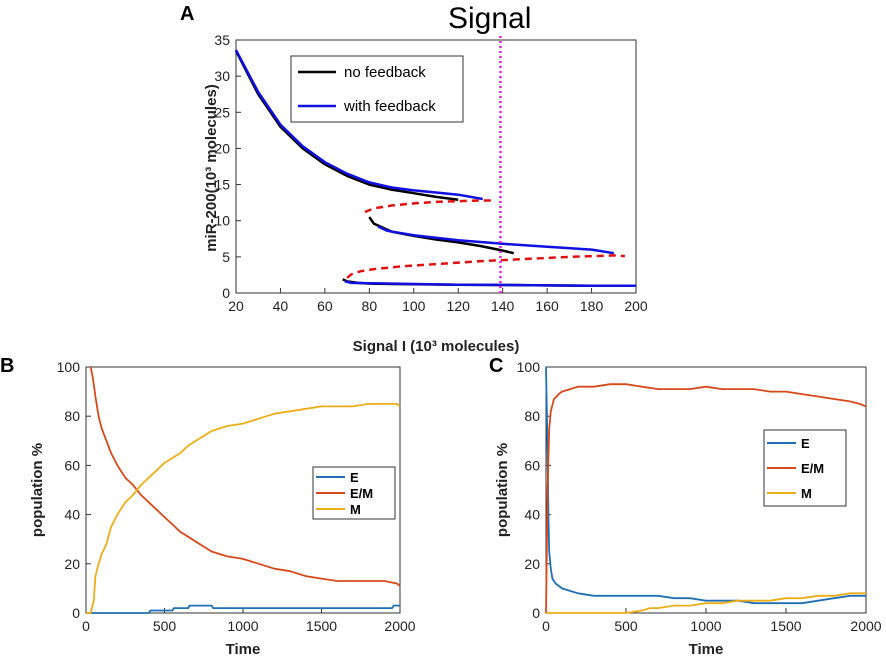  I want to click on chart-a-ylabel: miR-200(10³ molecules), so click(211, 168).